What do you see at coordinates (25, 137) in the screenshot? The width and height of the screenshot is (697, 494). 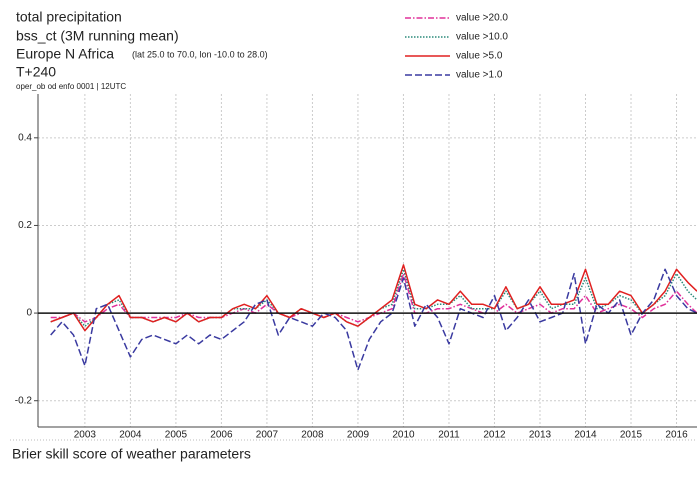 I see `y-tick-label: 0.4` at bounding box center [25, 137].